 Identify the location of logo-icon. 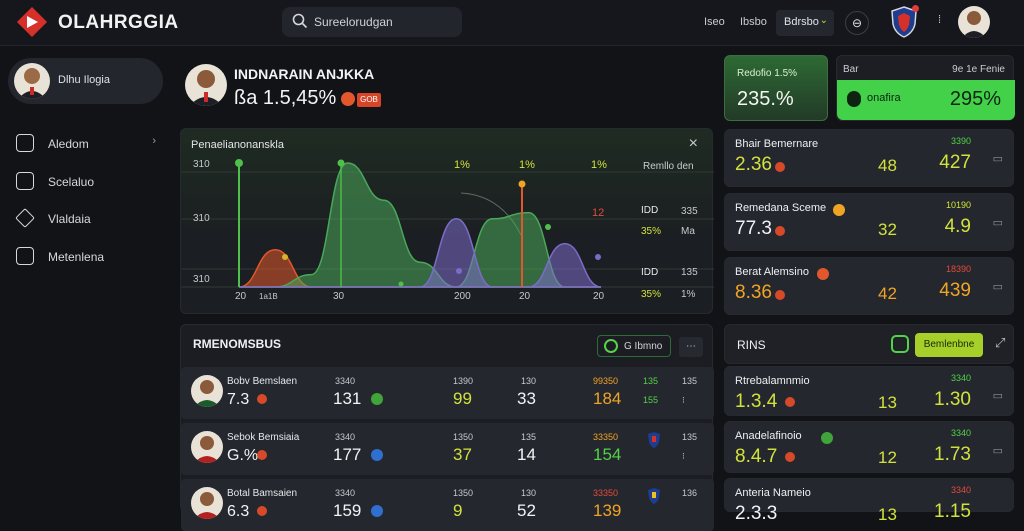
(32, 22).